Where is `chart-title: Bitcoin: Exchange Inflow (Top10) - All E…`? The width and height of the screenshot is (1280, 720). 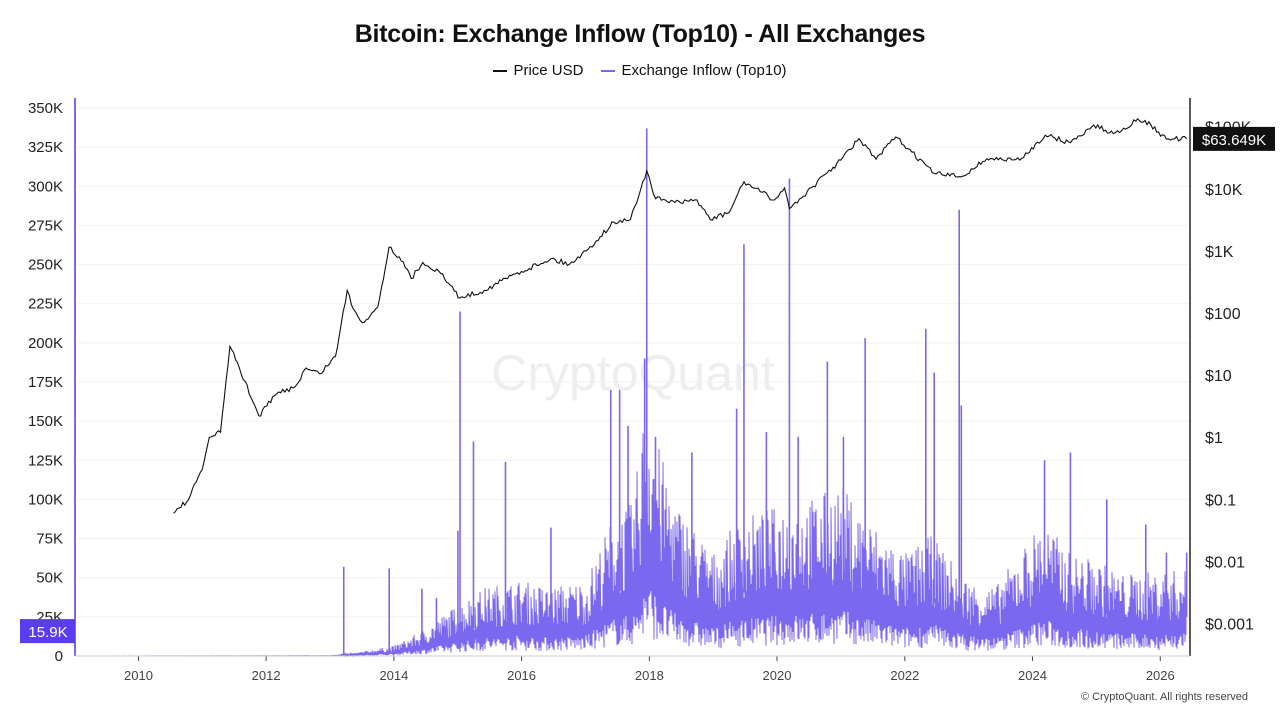 chart-title: Bitcoin: Exchange Inflow (Top10) - All E… is located at coordinates (640, 34).